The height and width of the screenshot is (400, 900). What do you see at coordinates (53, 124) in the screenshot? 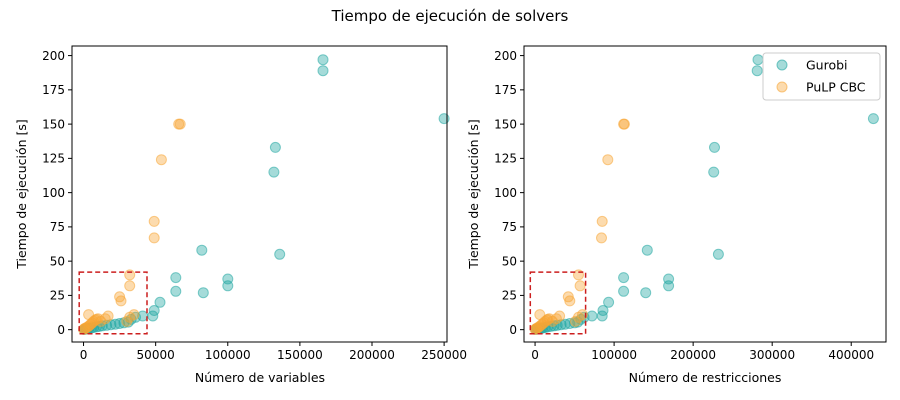
I see `left-y-tick-label: 150` at bounding box center [53, 124].